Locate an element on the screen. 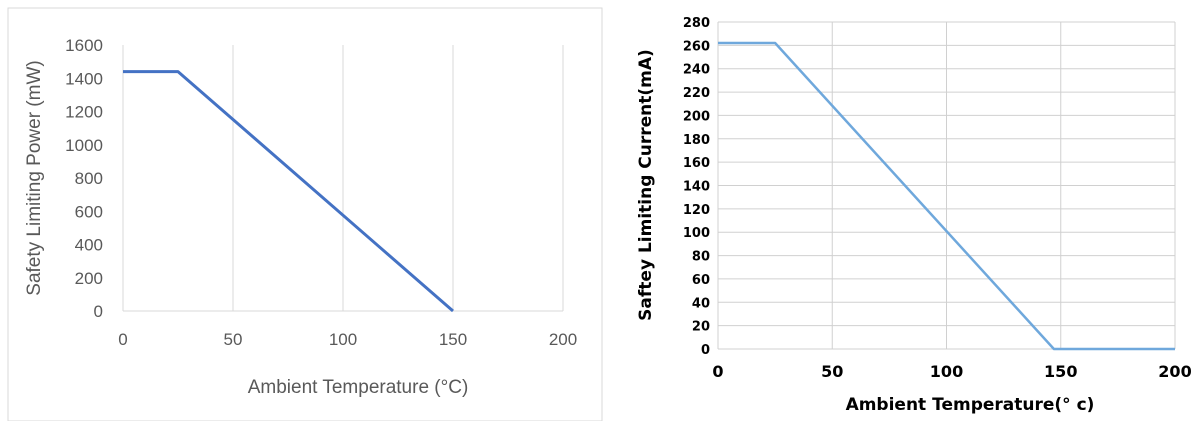  y-axis-title: Saftey Limiting Current(mA) is located at coordinates (646, 185).